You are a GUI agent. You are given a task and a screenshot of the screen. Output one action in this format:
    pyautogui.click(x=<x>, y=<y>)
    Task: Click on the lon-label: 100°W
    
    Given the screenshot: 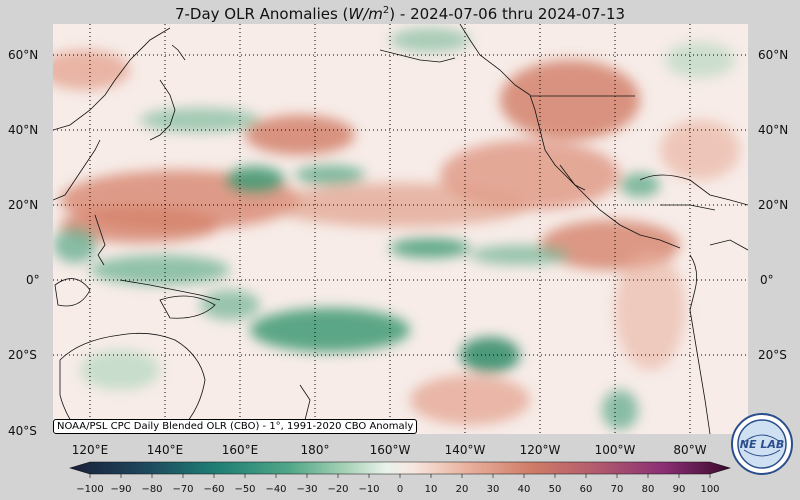 What is the action you would take?
    pyautogui.click(x=615, y=450)
    